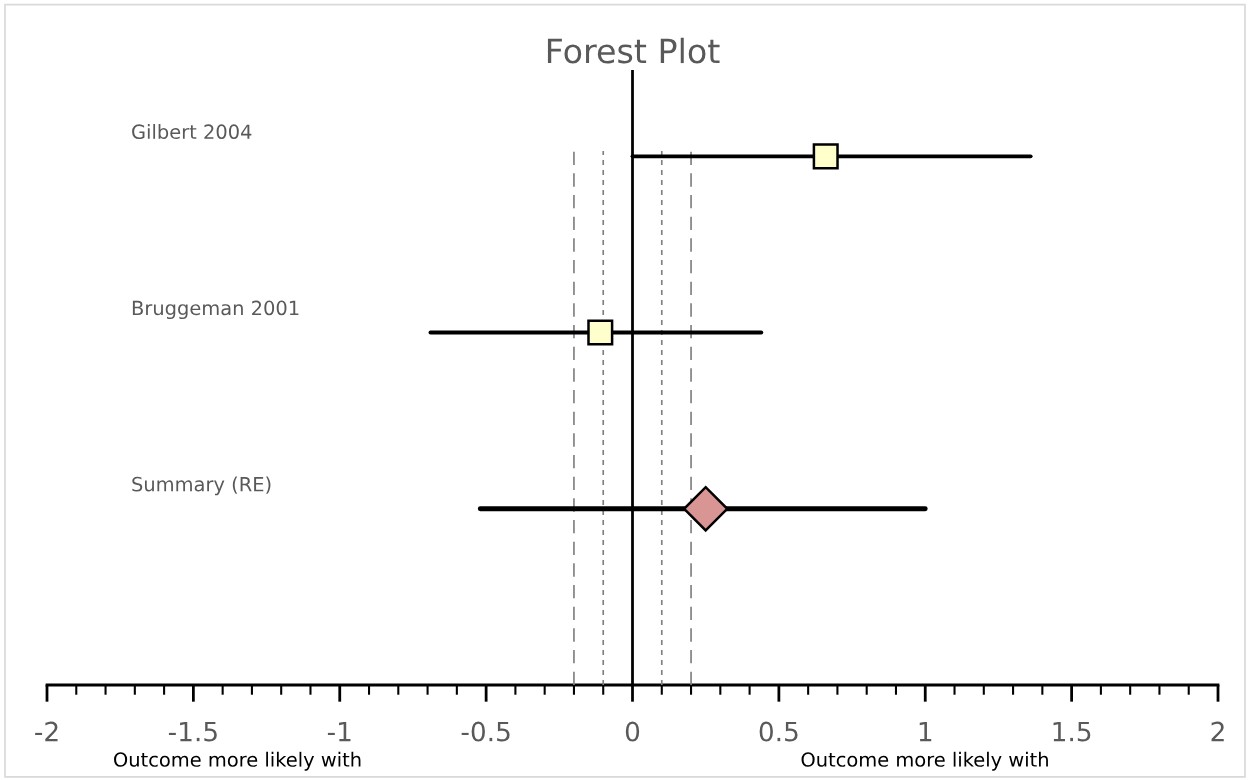 This screenshot has height=780, width=1250. Describe the element at coordinates (192, 731) in the screenshot. I see `x-tick-label: -1.5` at that location.